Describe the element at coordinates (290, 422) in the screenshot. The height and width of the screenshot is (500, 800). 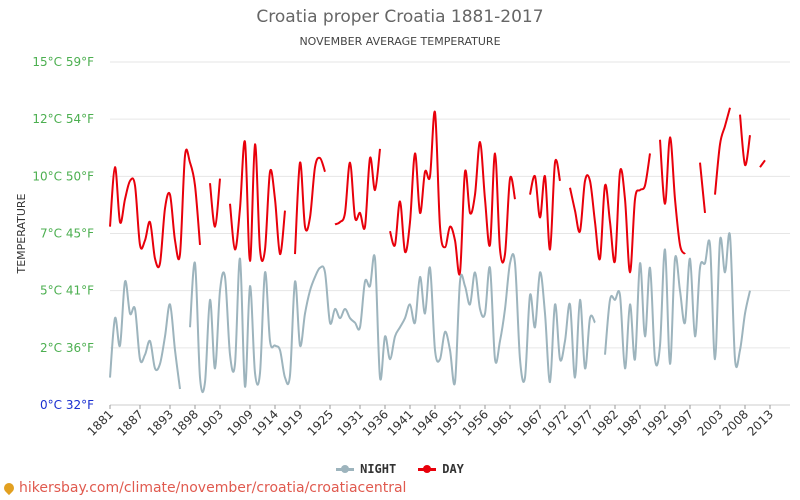
I see `x-tick-label: 1919` at that location.